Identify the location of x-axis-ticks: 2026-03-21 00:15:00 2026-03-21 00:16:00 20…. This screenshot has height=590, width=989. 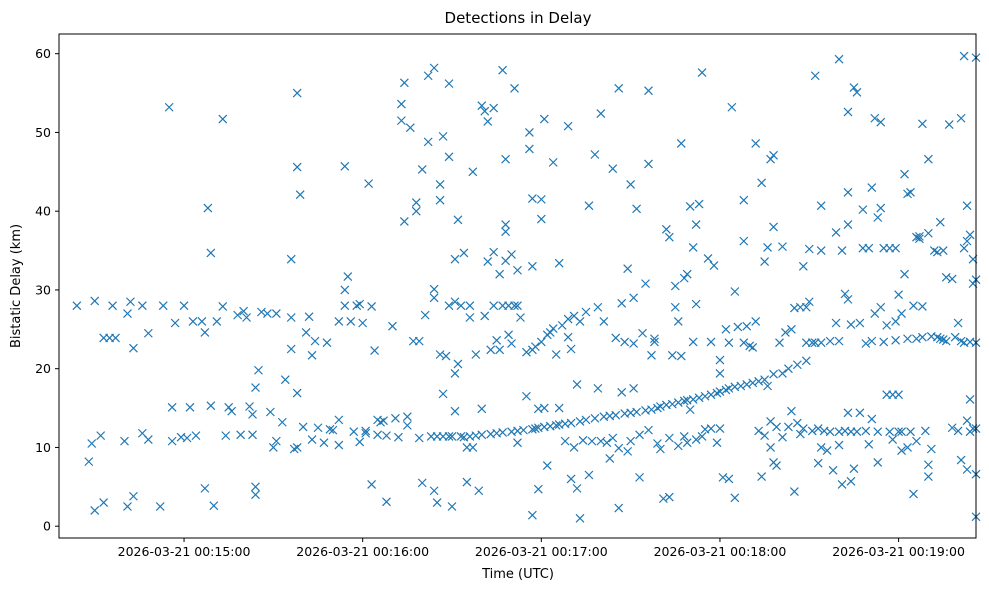
(541, 548).